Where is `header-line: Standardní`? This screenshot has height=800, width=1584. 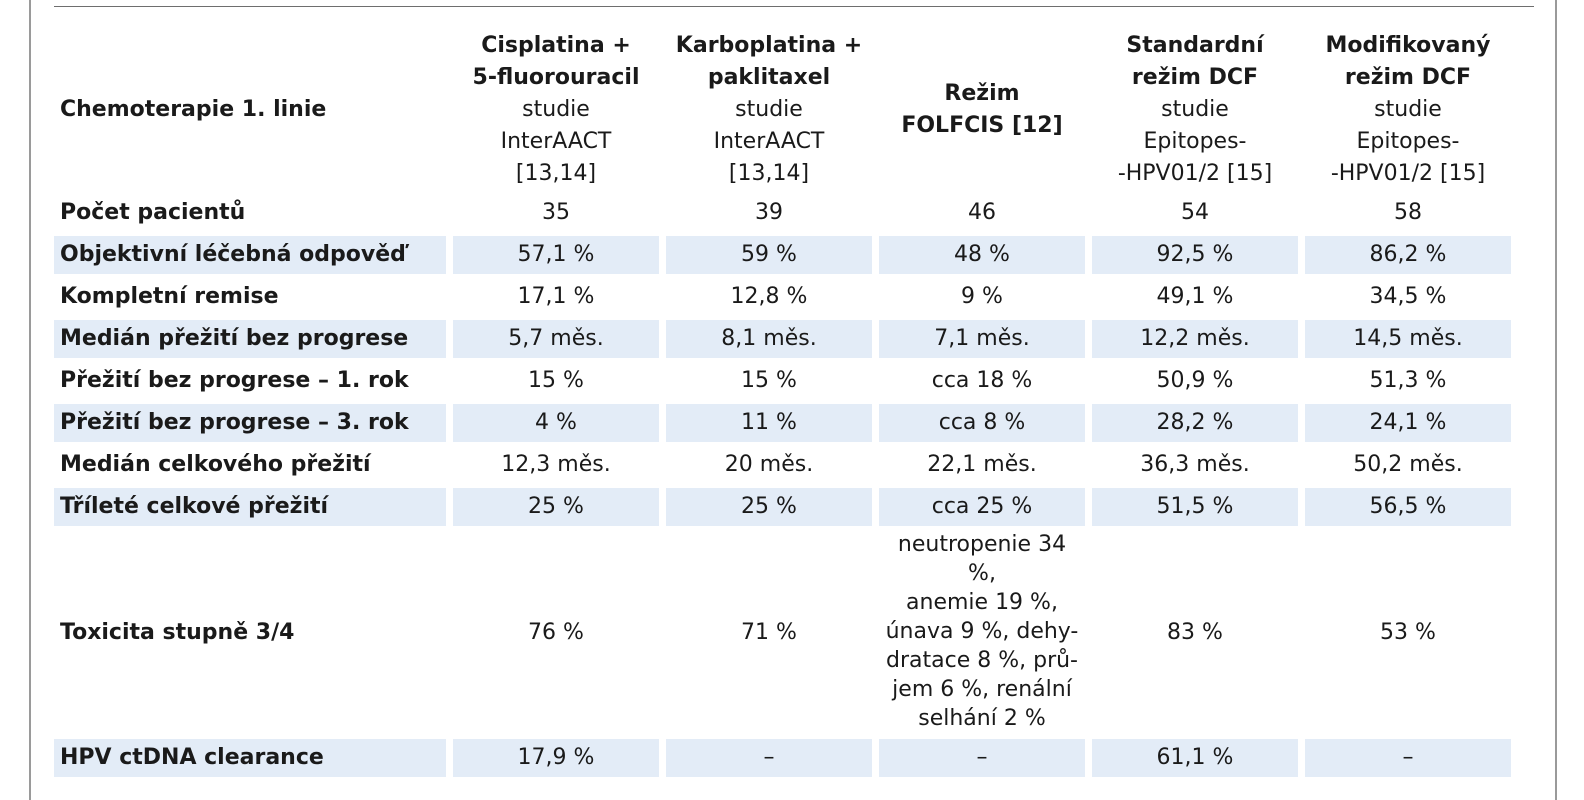 header-line: Standardní is located at coordinates (1195, 45).